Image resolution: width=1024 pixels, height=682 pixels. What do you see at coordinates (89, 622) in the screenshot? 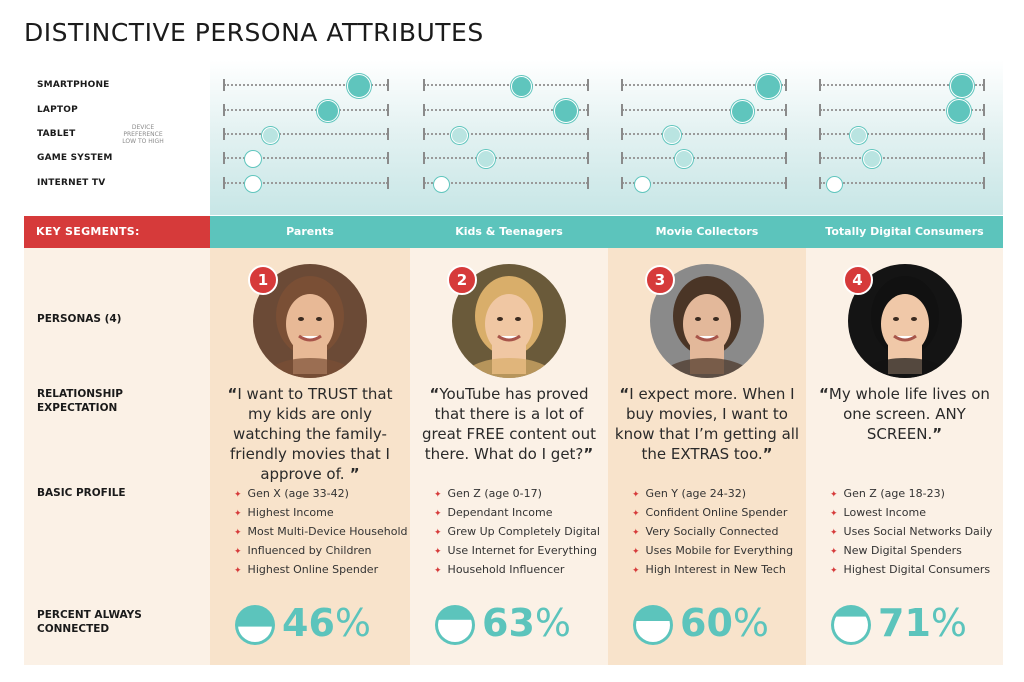
I see `row-label-connected: PERCENT ALWAYS CONNECTED` at bounding box center [89, 622].